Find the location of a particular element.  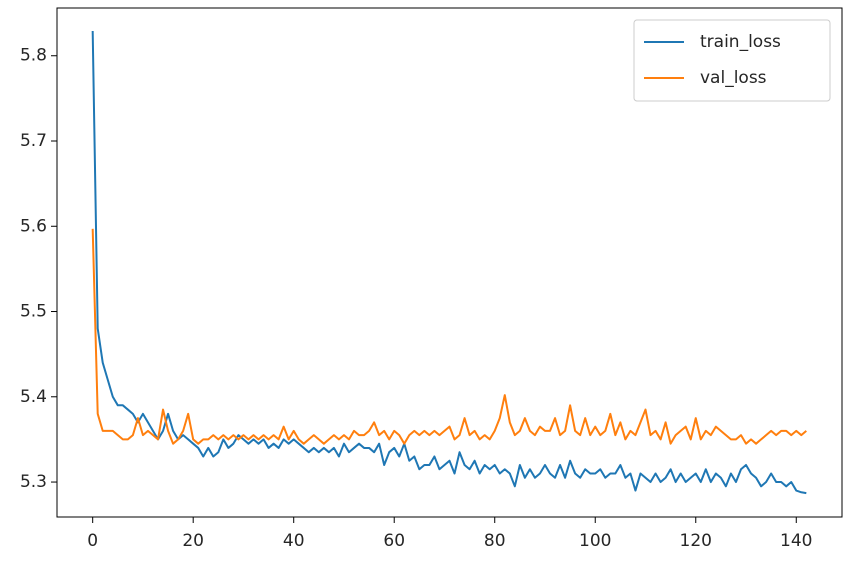

x-tick-label: 40 is located at coordinates (294, 541).